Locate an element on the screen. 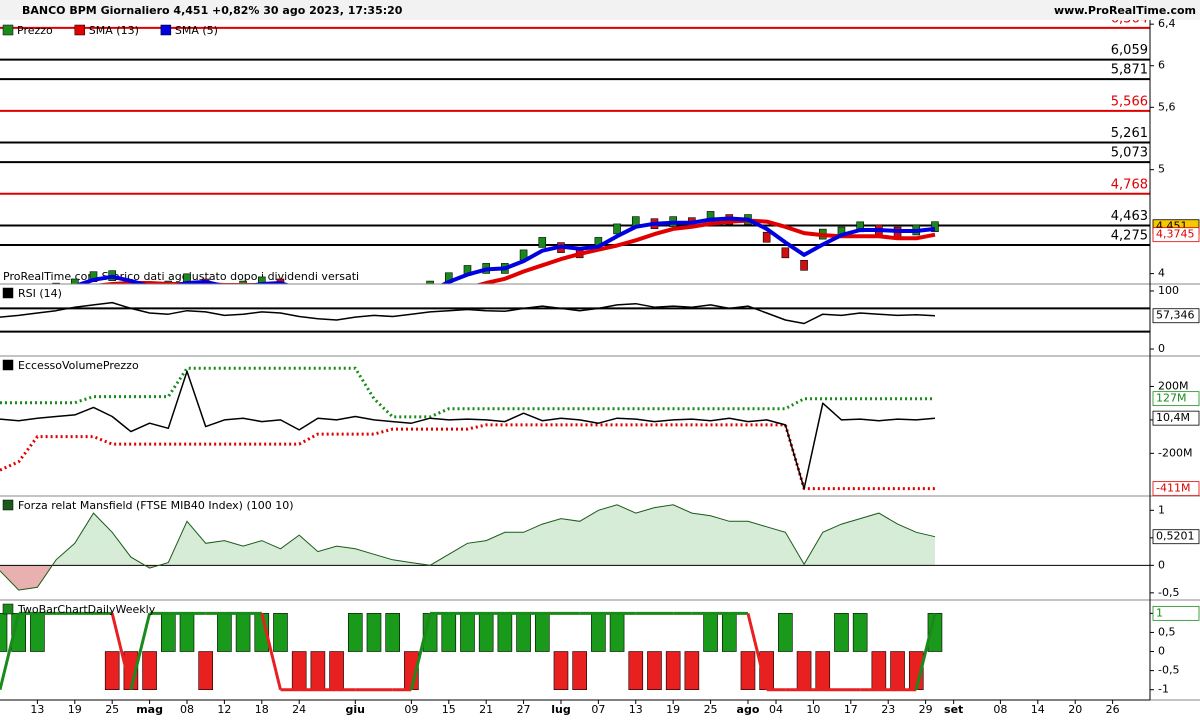 This screenshot has height=720, width=1200. y-tick-label: 0,5 is located at coordinates (1167, 631).